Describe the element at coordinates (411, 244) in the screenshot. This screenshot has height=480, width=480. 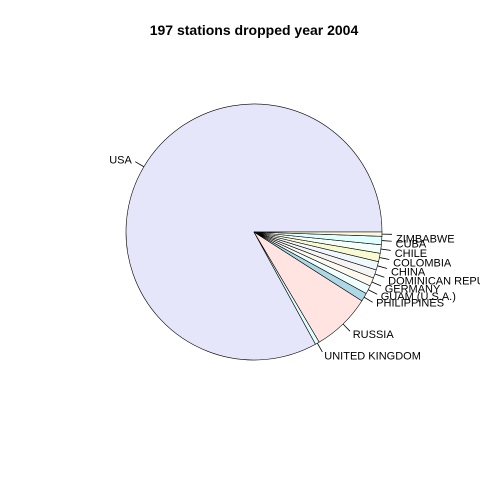
I see `pie-label: CUBA` at that location.